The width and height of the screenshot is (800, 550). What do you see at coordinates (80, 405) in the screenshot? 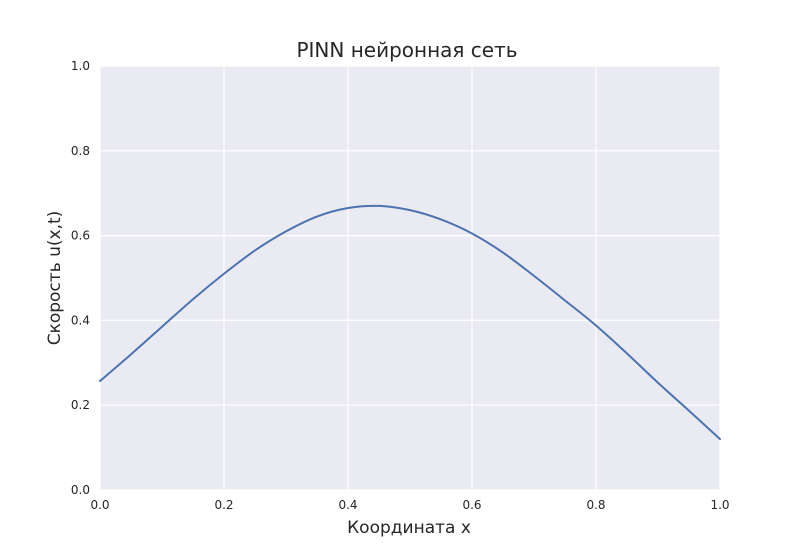
I see `y-tick-label: 0.2` at bounding box center [80, 405].